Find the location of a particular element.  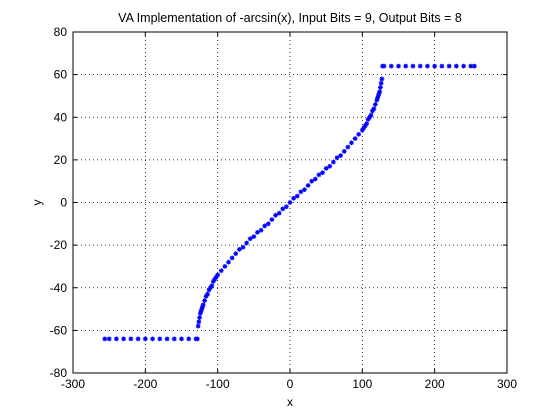

y-tick-label: 20 is located at coordinates (61, 160).